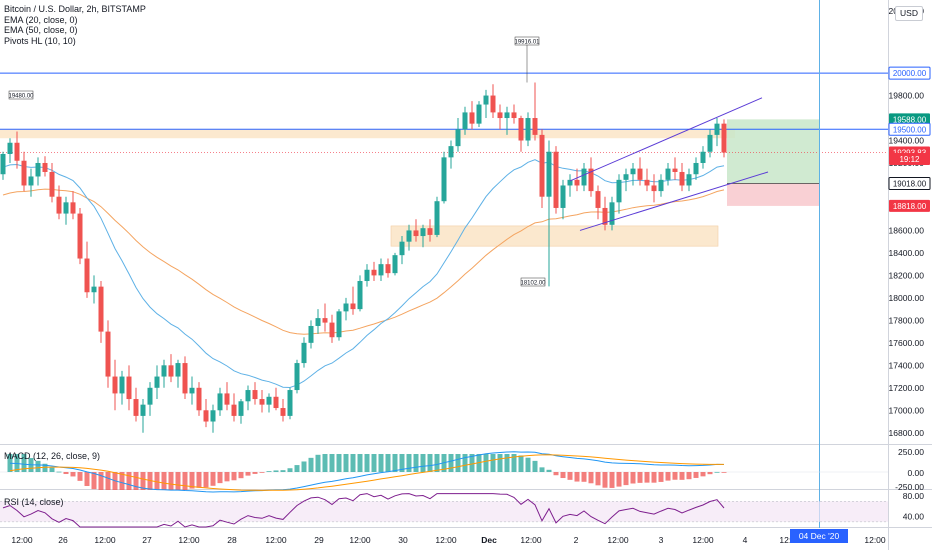 This screenshot has height=557, width=932. I want to click on symbol-title: Bitcoin / U.S. Dollar, 2h, BITSTAMP, so click(75, 9).